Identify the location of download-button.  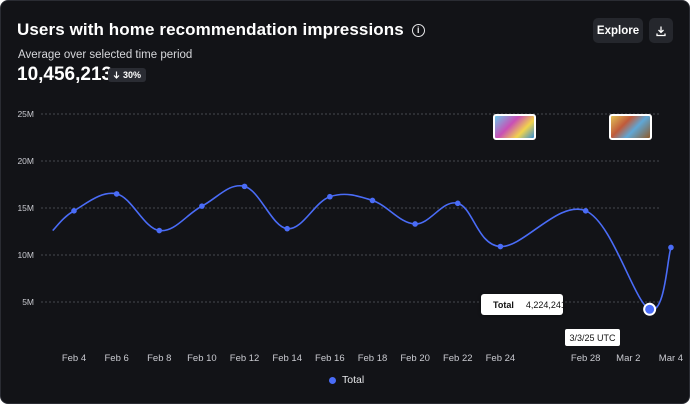
(661, 30).